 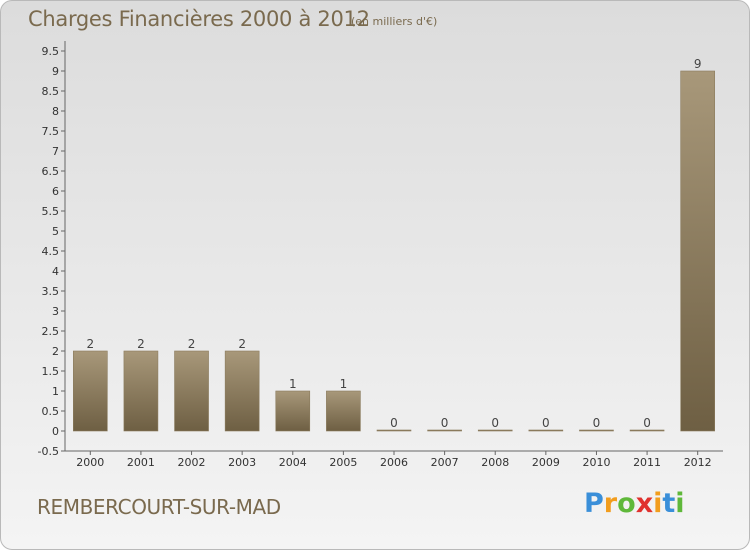 I want to click on y-tick-label: 0.5, so click(x=51, y=411).